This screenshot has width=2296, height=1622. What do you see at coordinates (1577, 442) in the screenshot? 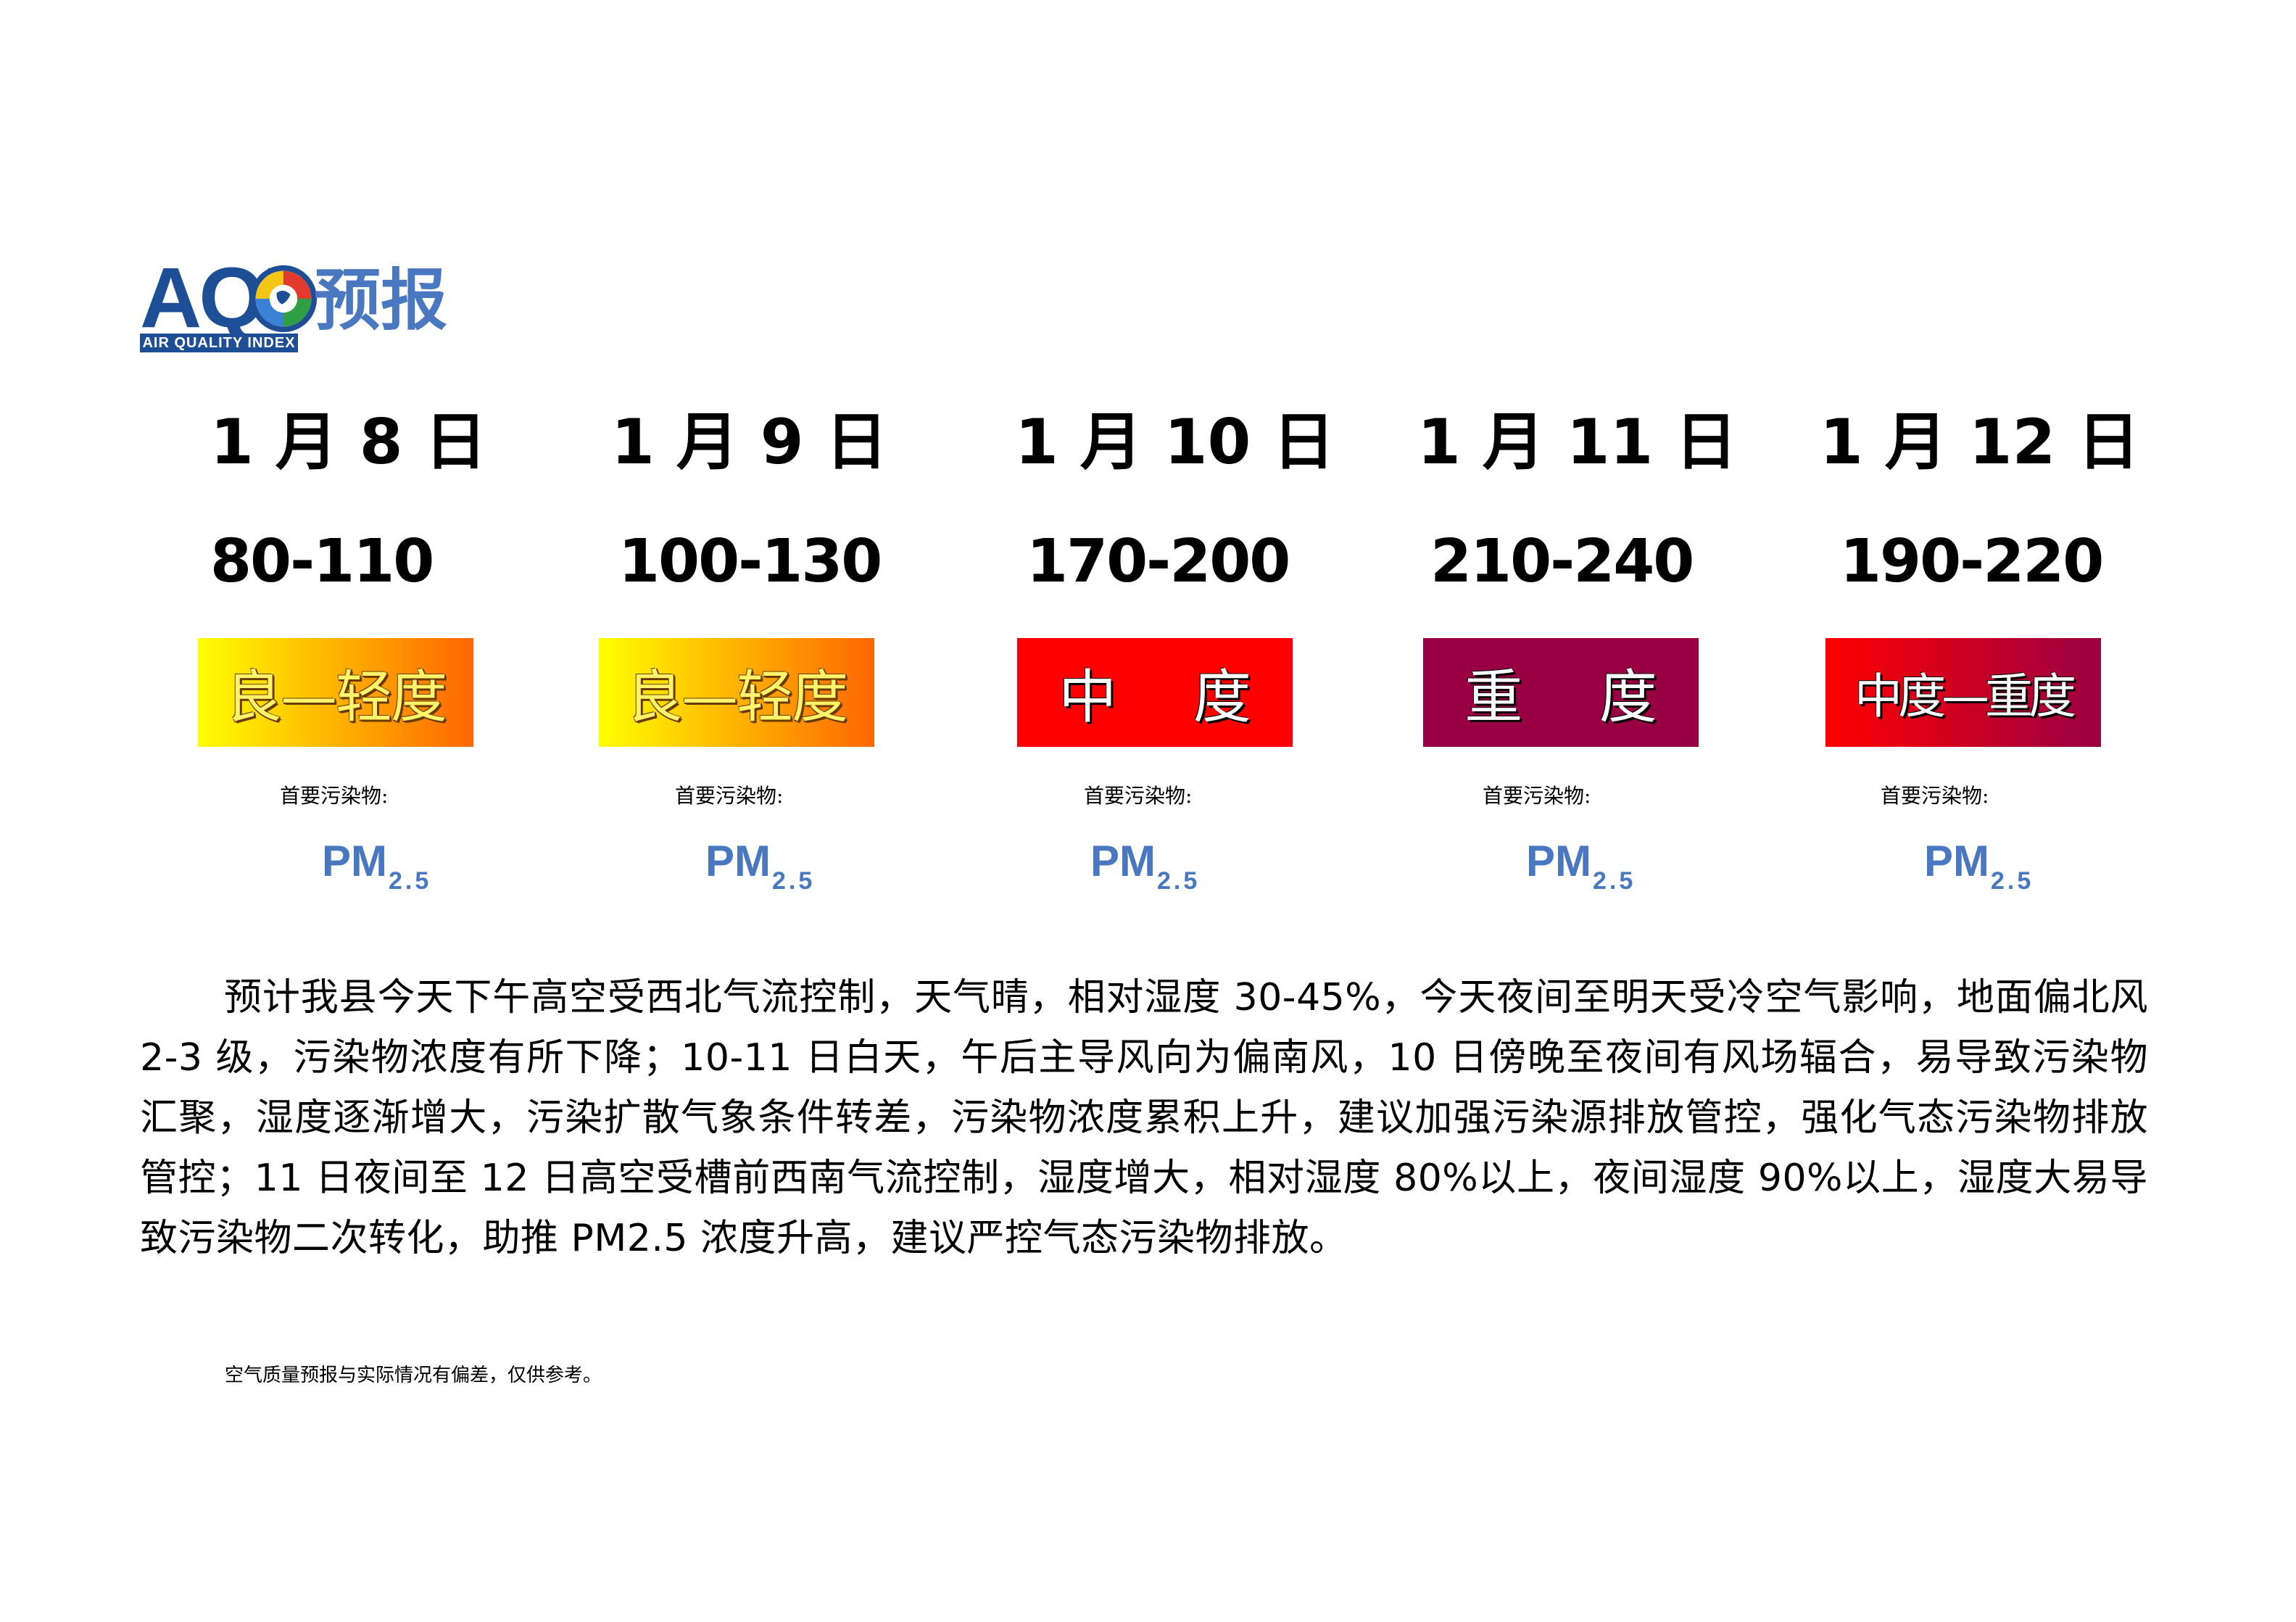
I see `forecast-date: 1 月 11 日` at bounding box center [1577, 442].